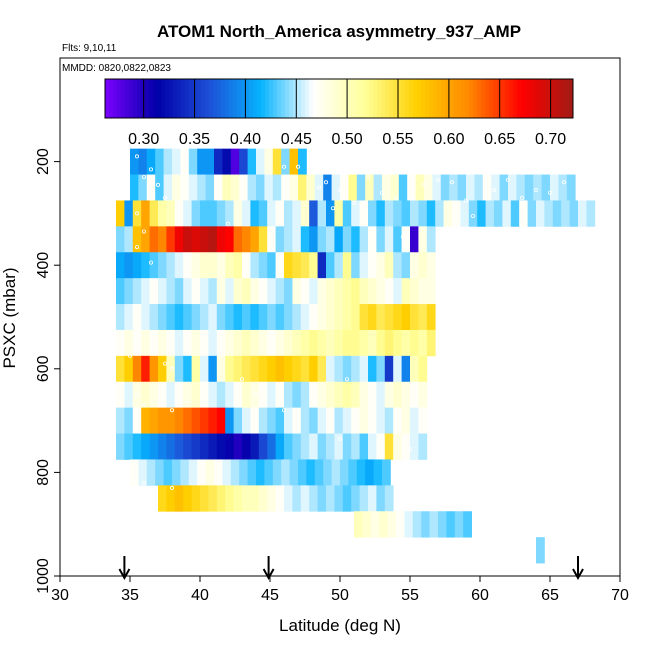 The width and height of the screenshot is (650, 650). Describe the element at coordinates (410, 595) in the screenshot. I see `x-tick-label: 55` at that location.